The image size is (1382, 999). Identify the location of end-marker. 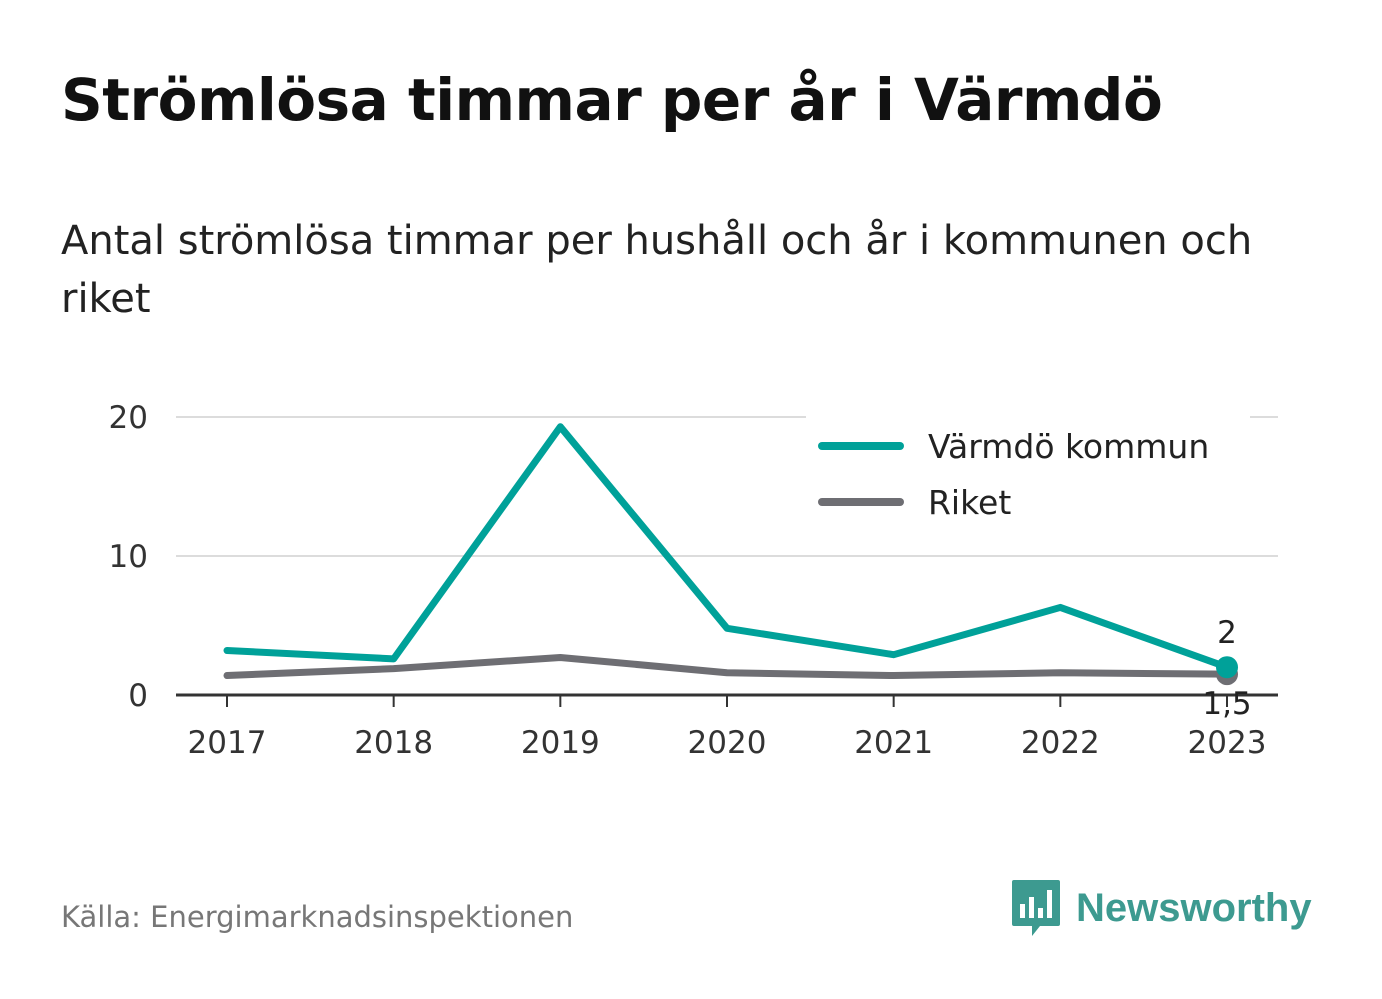
(1227, 667).